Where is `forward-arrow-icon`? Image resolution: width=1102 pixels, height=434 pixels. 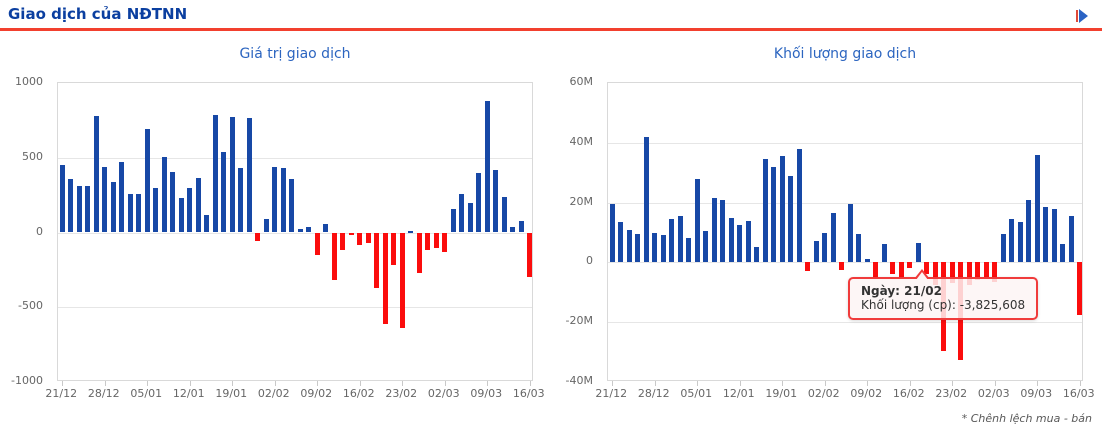 forward-arrow-icon is located at coordinates (1082, 16).